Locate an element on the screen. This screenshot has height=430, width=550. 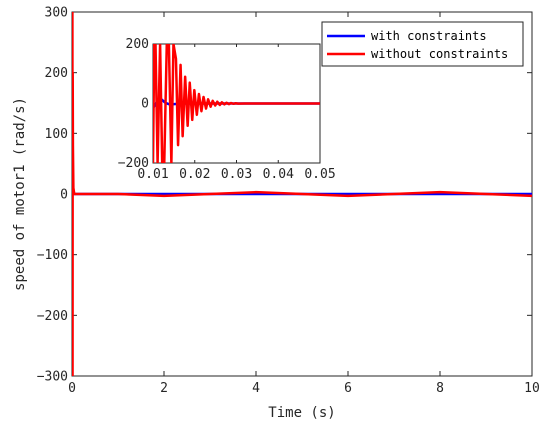
main-x-tick-label: 2 is located at coordinates (164, 388).